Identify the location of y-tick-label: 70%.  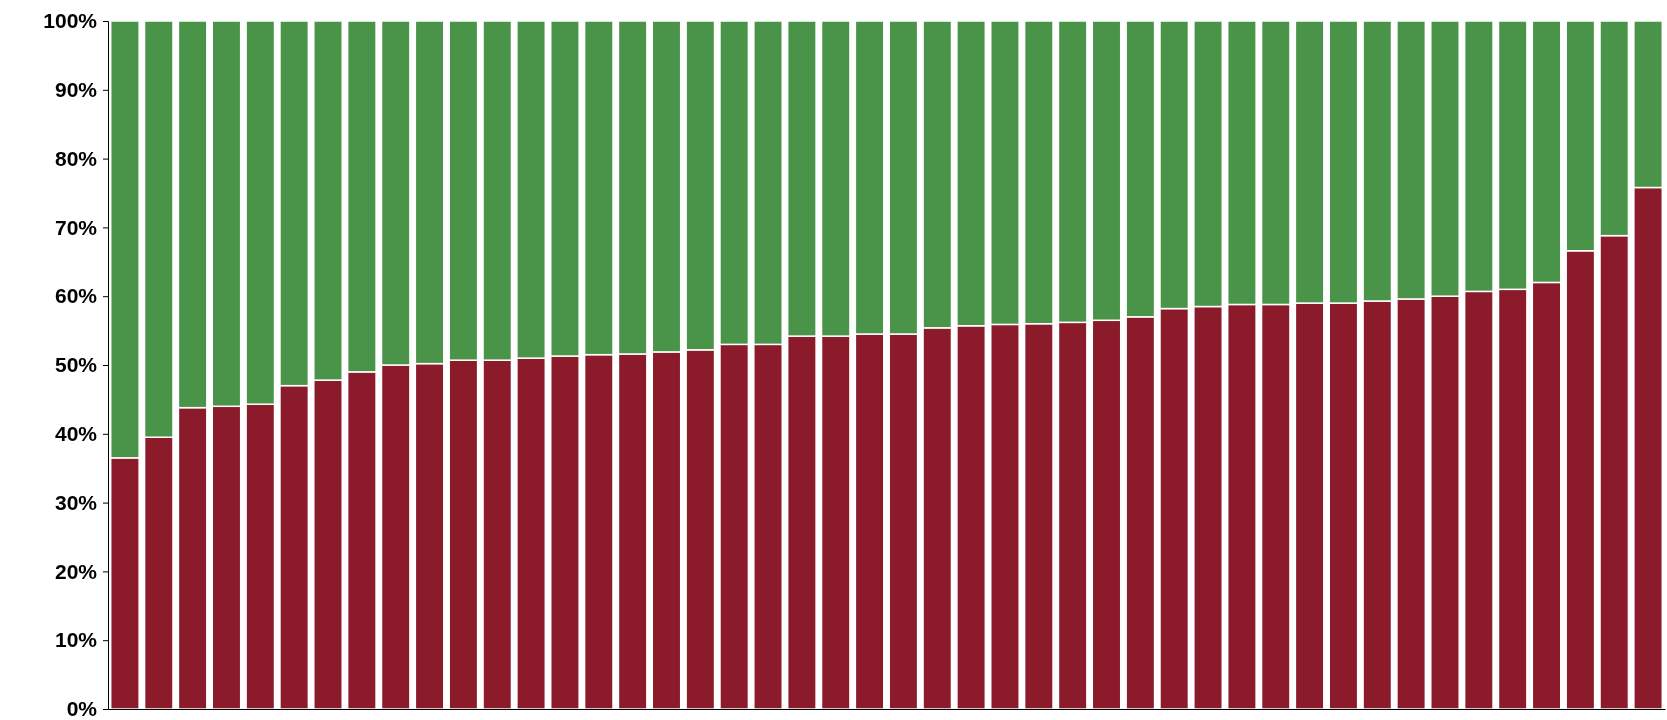
(76, 227).